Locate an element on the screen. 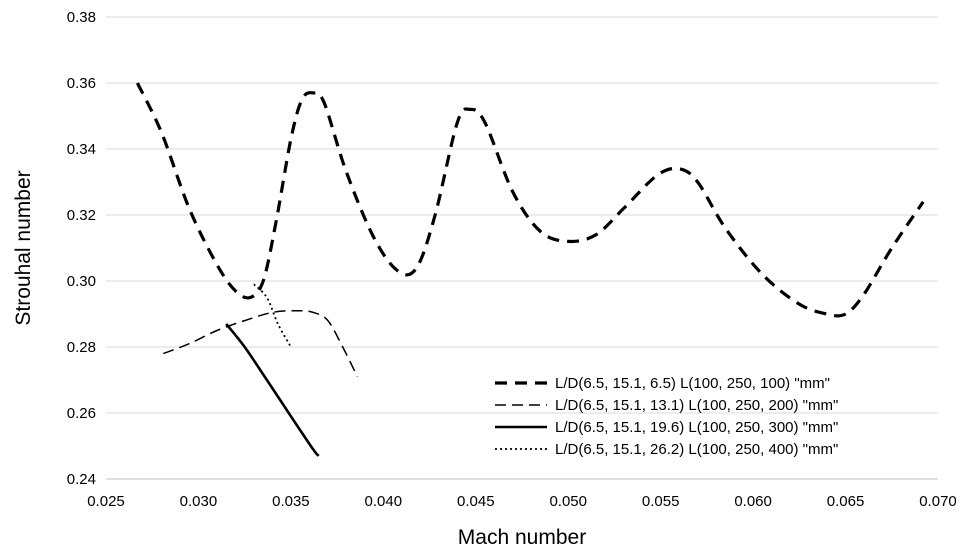 The height and width of the screenshot is (554, 979). x-tick-label: 0.050 is located at coordinates (568, 501).